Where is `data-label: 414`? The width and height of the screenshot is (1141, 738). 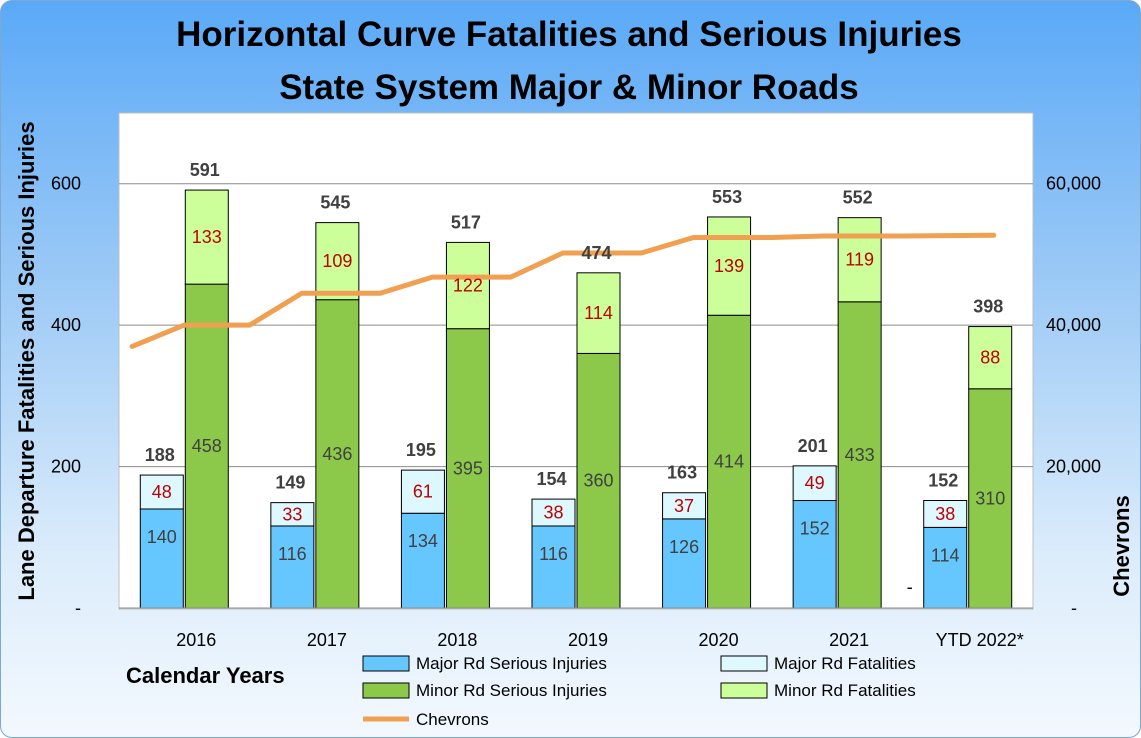
data-label: 414 is located at coordinates (729, 462).